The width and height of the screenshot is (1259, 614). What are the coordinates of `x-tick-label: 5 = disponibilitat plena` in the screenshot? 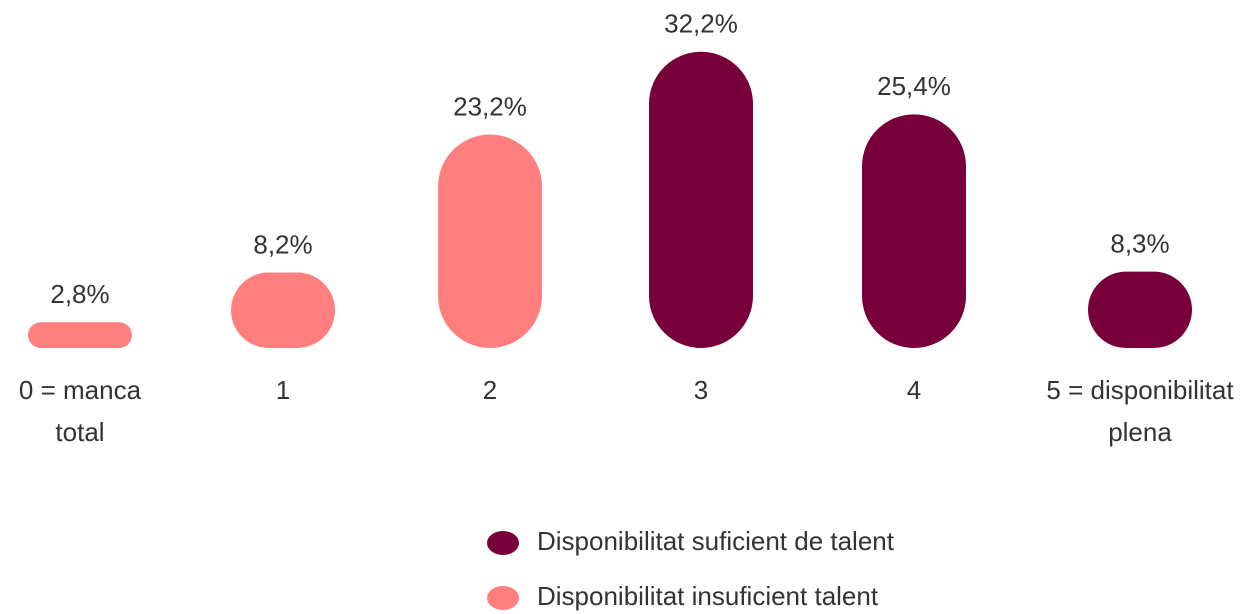 It's located at (1140, 411).